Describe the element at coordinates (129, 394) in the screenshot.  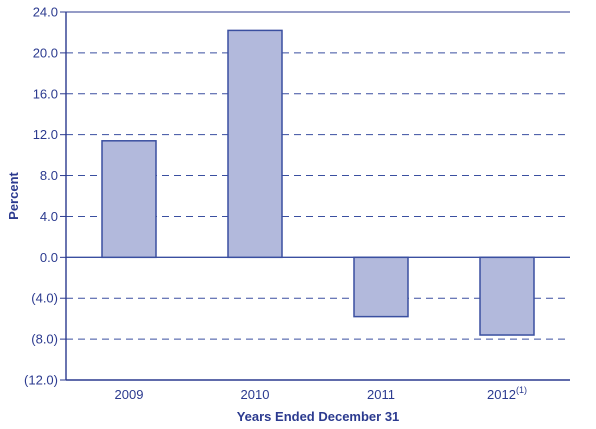
I see `x-tick-label: 2009` at that location.